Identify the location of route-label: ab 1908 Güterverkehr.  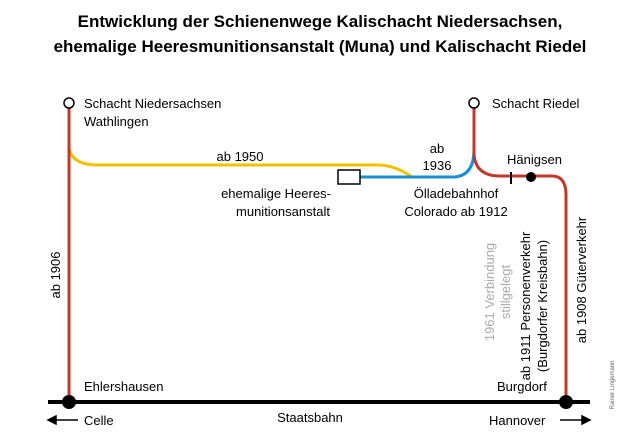
(581, 279).